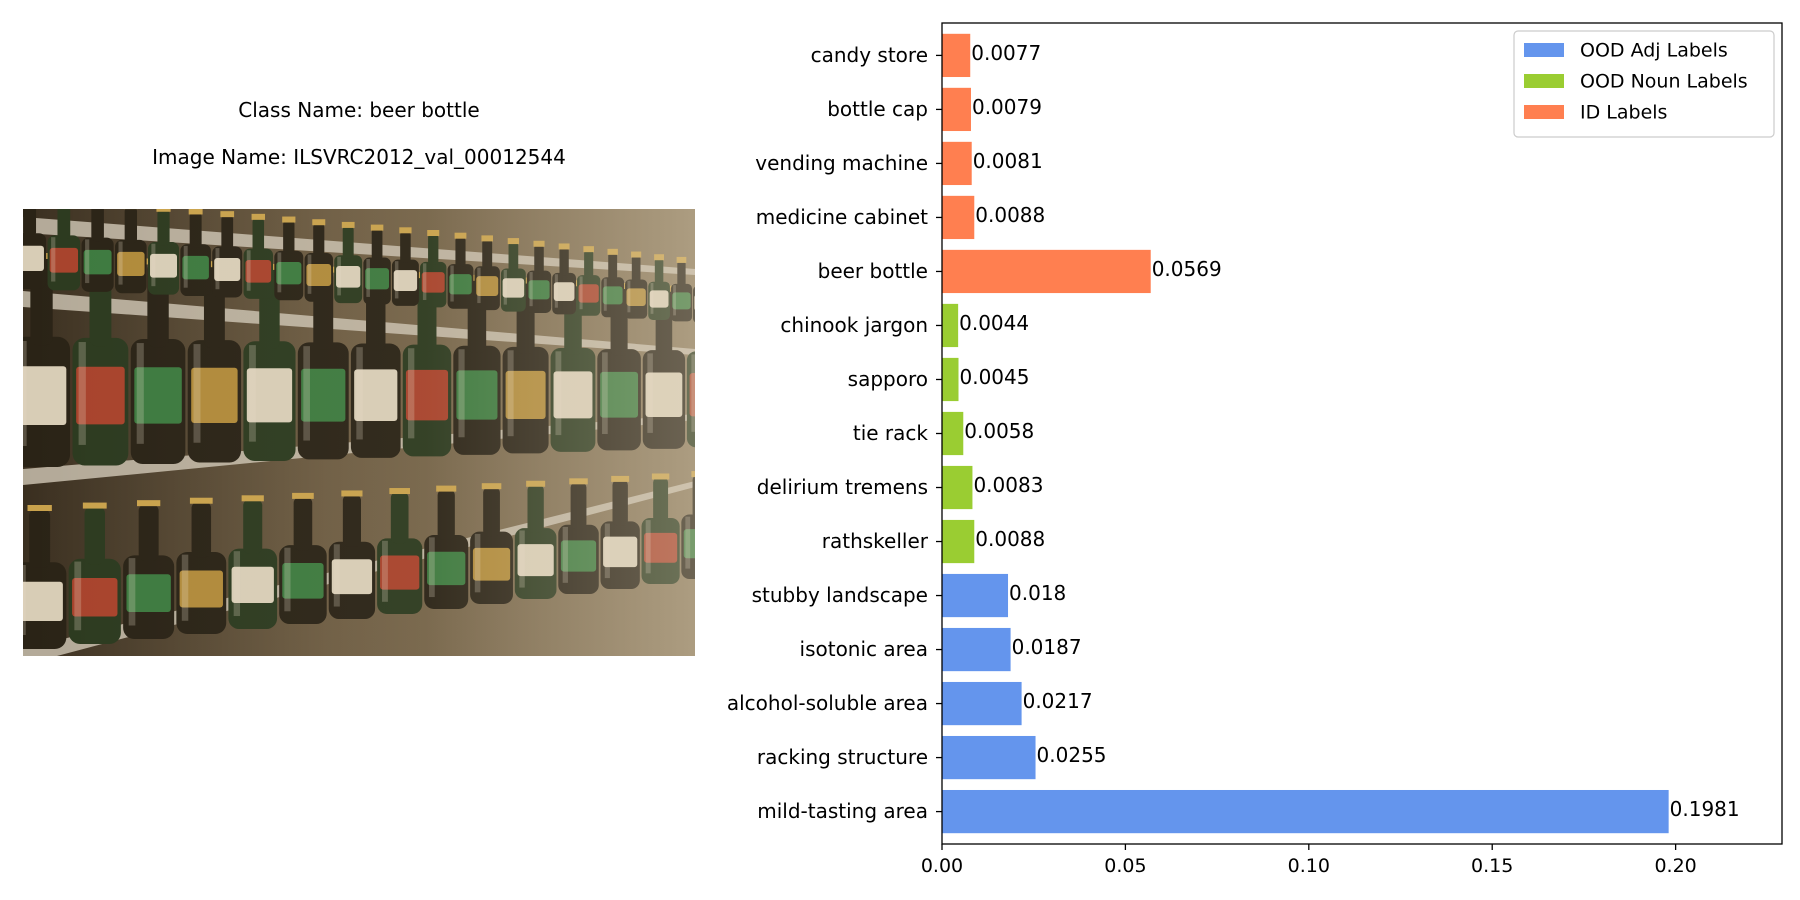  Describe the element at coordinates (958, 217) in the screenshot. I see `bar-medicine-cabinet` at that location.